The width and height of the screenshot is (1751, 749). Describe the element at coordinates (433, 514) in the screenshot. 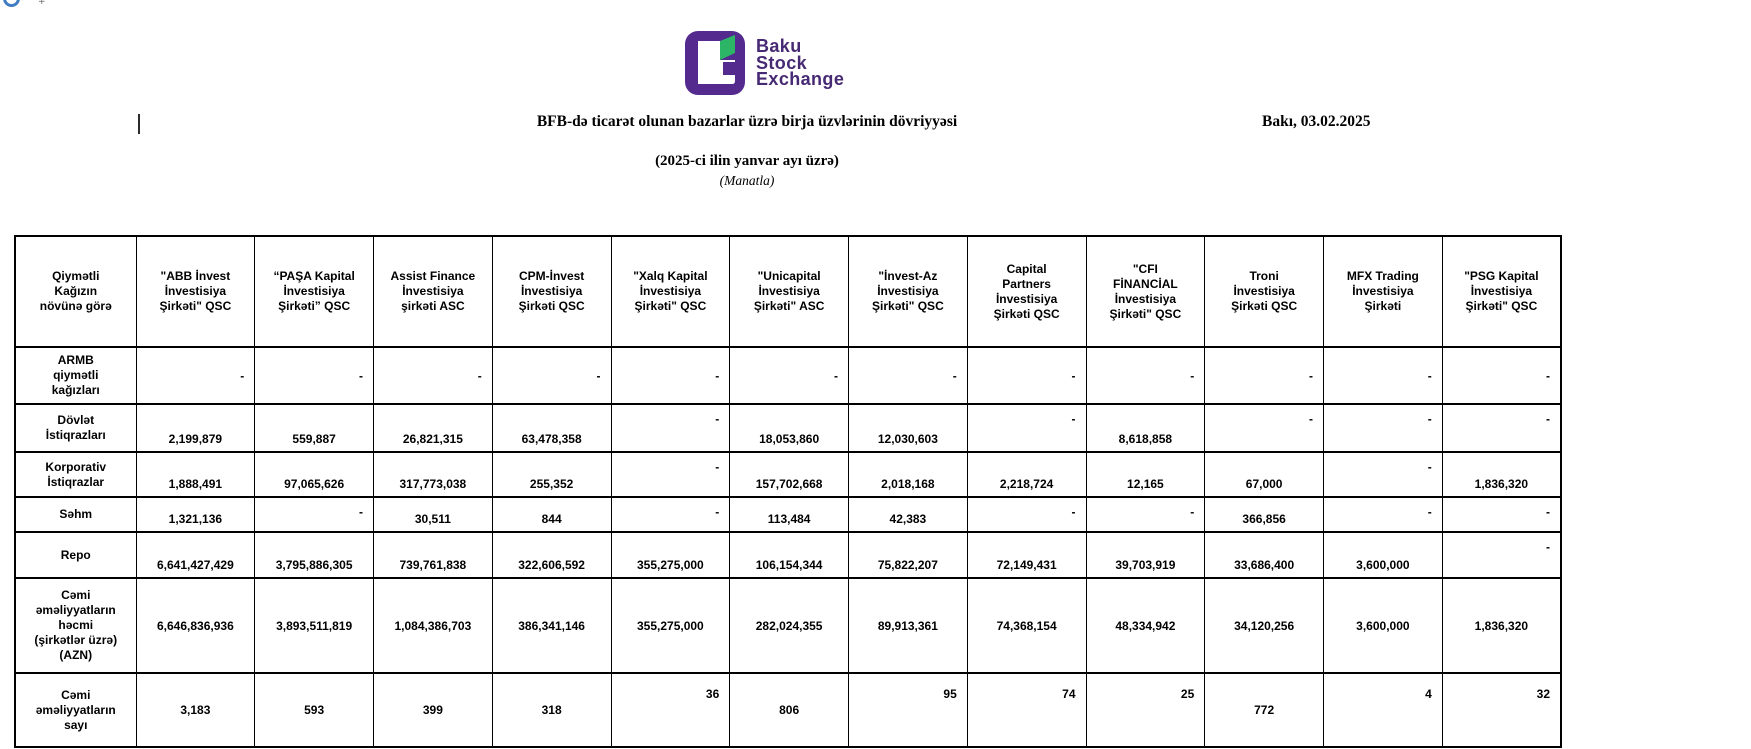

I see `table-cell: 30,511` at that location.